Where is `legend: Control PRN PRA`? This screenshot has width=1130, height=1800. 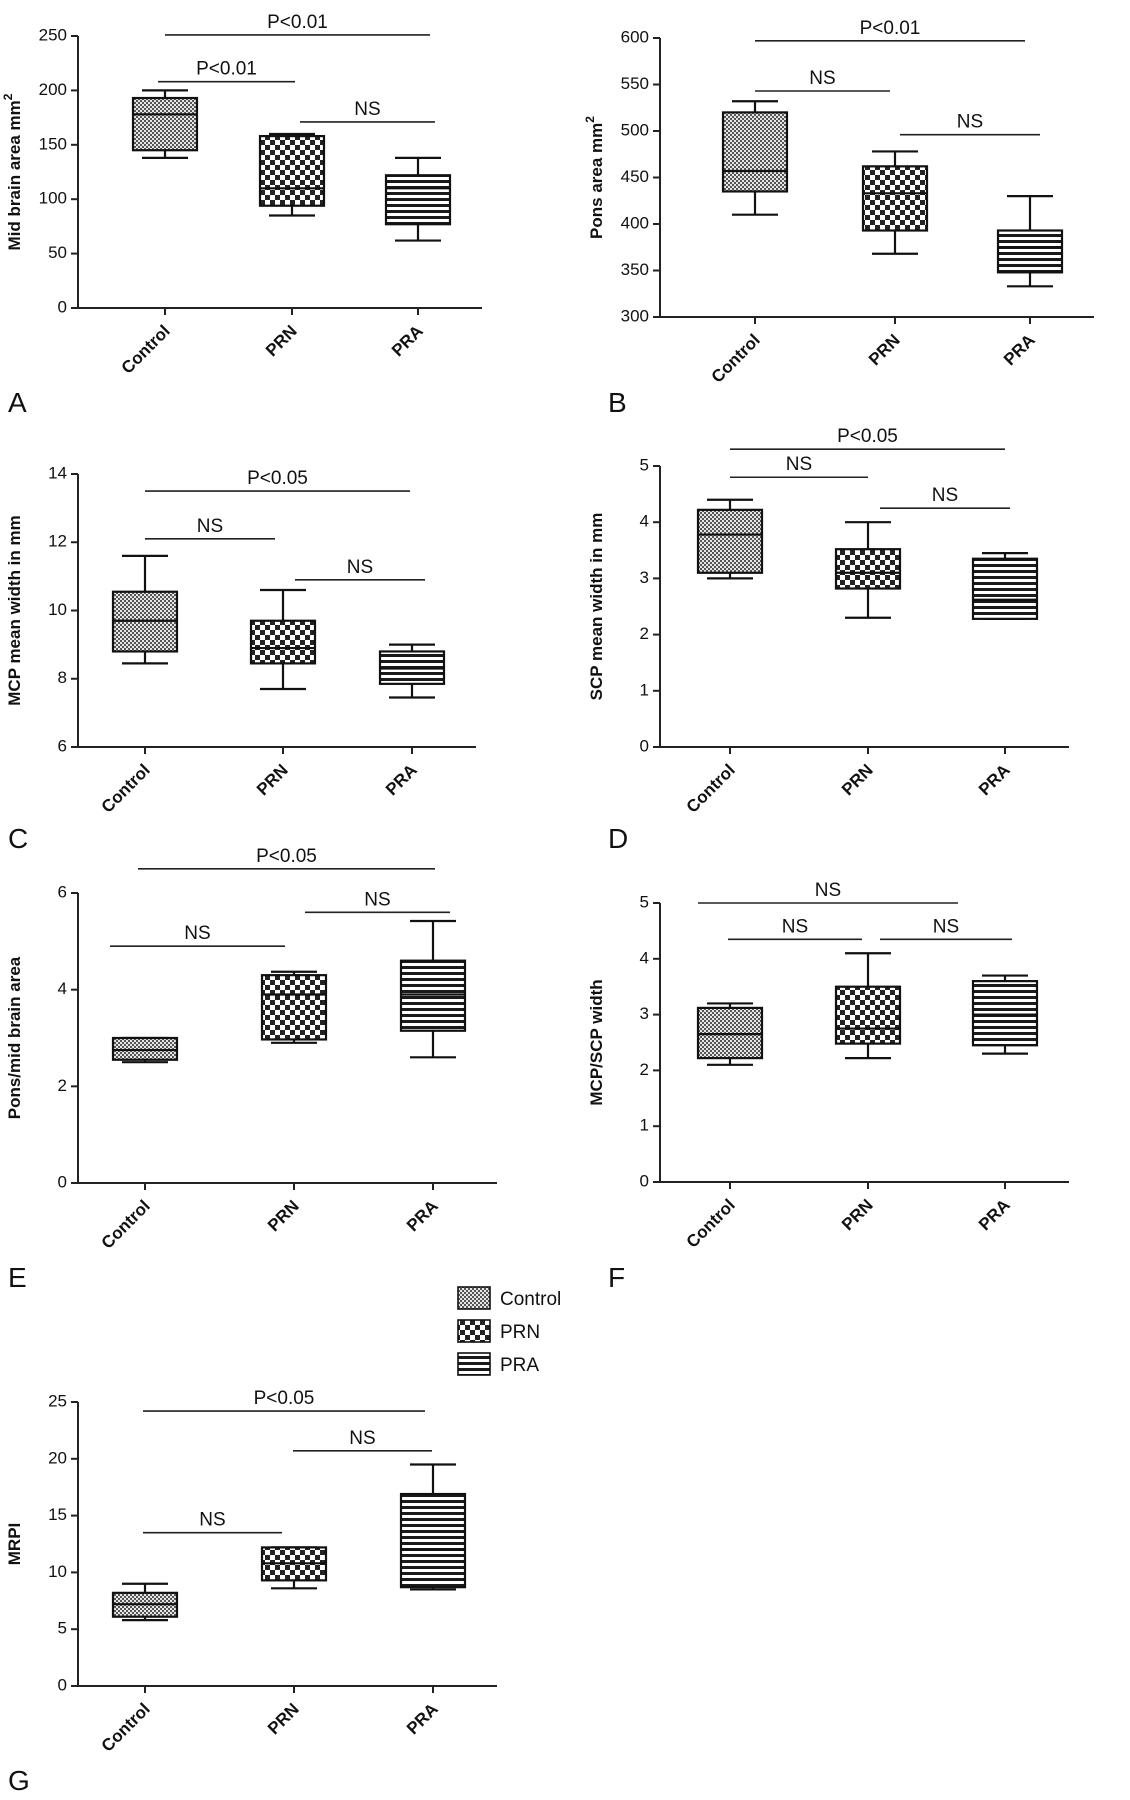
legend: Control PRN PRA is located at coordinates (509, 1331).